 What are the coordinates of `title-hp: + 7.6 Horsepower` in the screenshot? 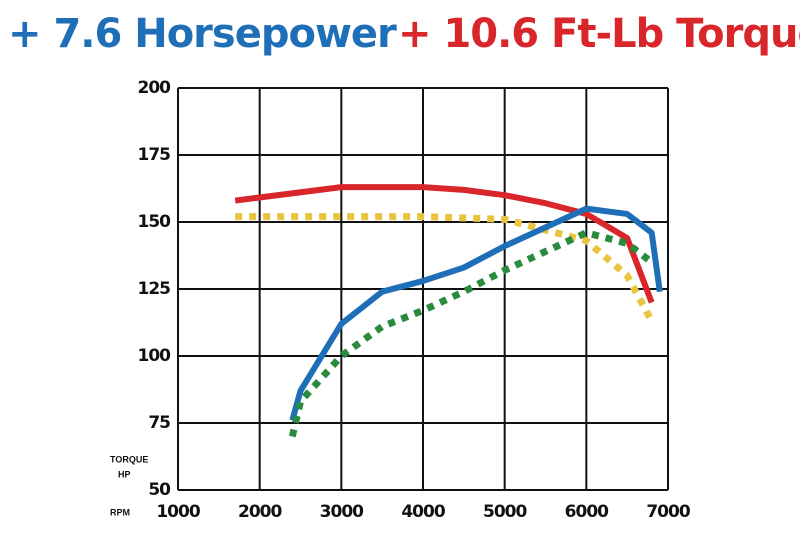 It's located at (202, 34).